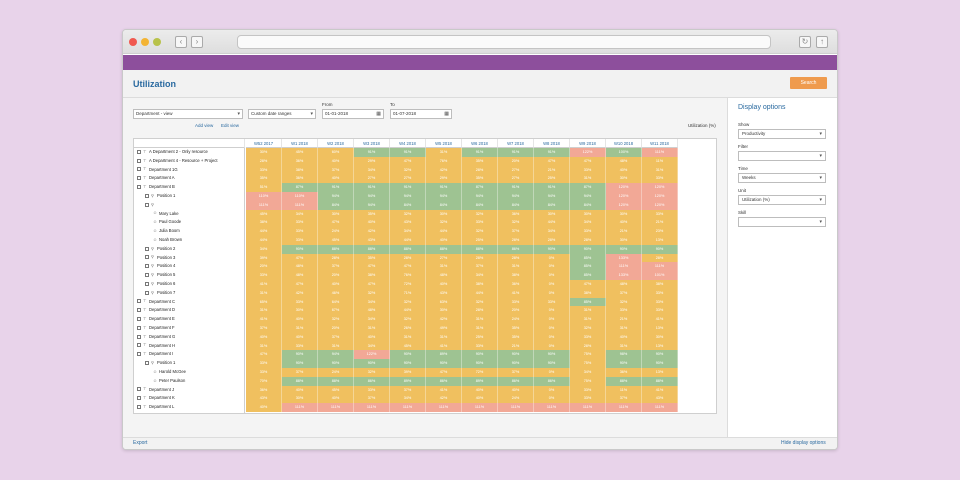  Describe the element at coordinates (624, 275) in the screenshot. I see `utilization-cell: 133%` at that location.